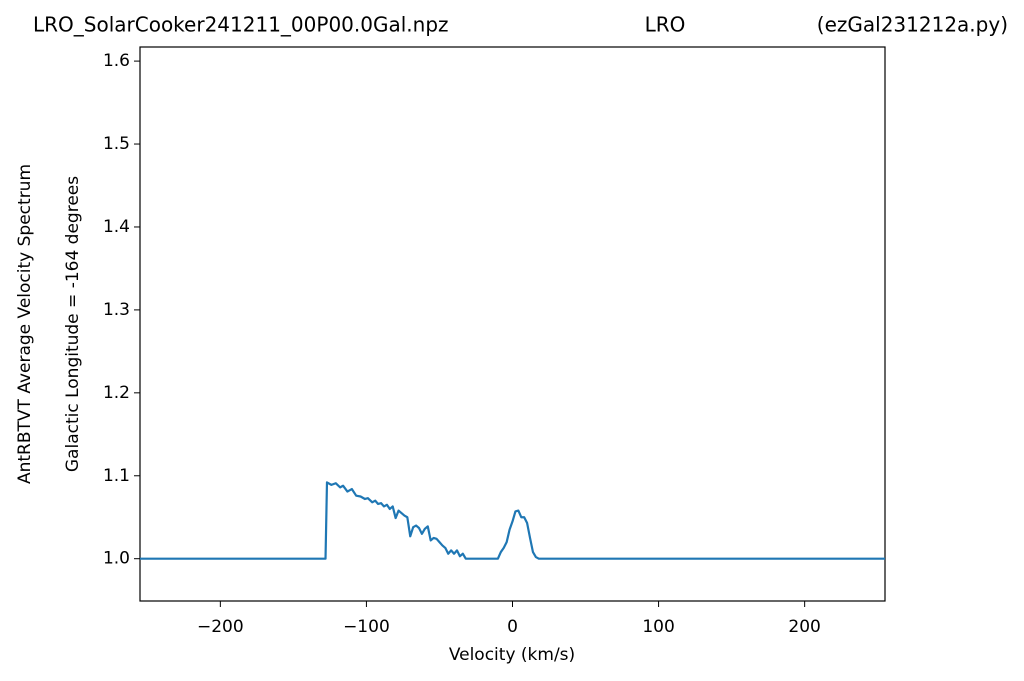 The image size is (1024, 681). Describe the element at coordinates (116, 61) in the screenshot. I see `y-tick-label: 1.6` at that location.